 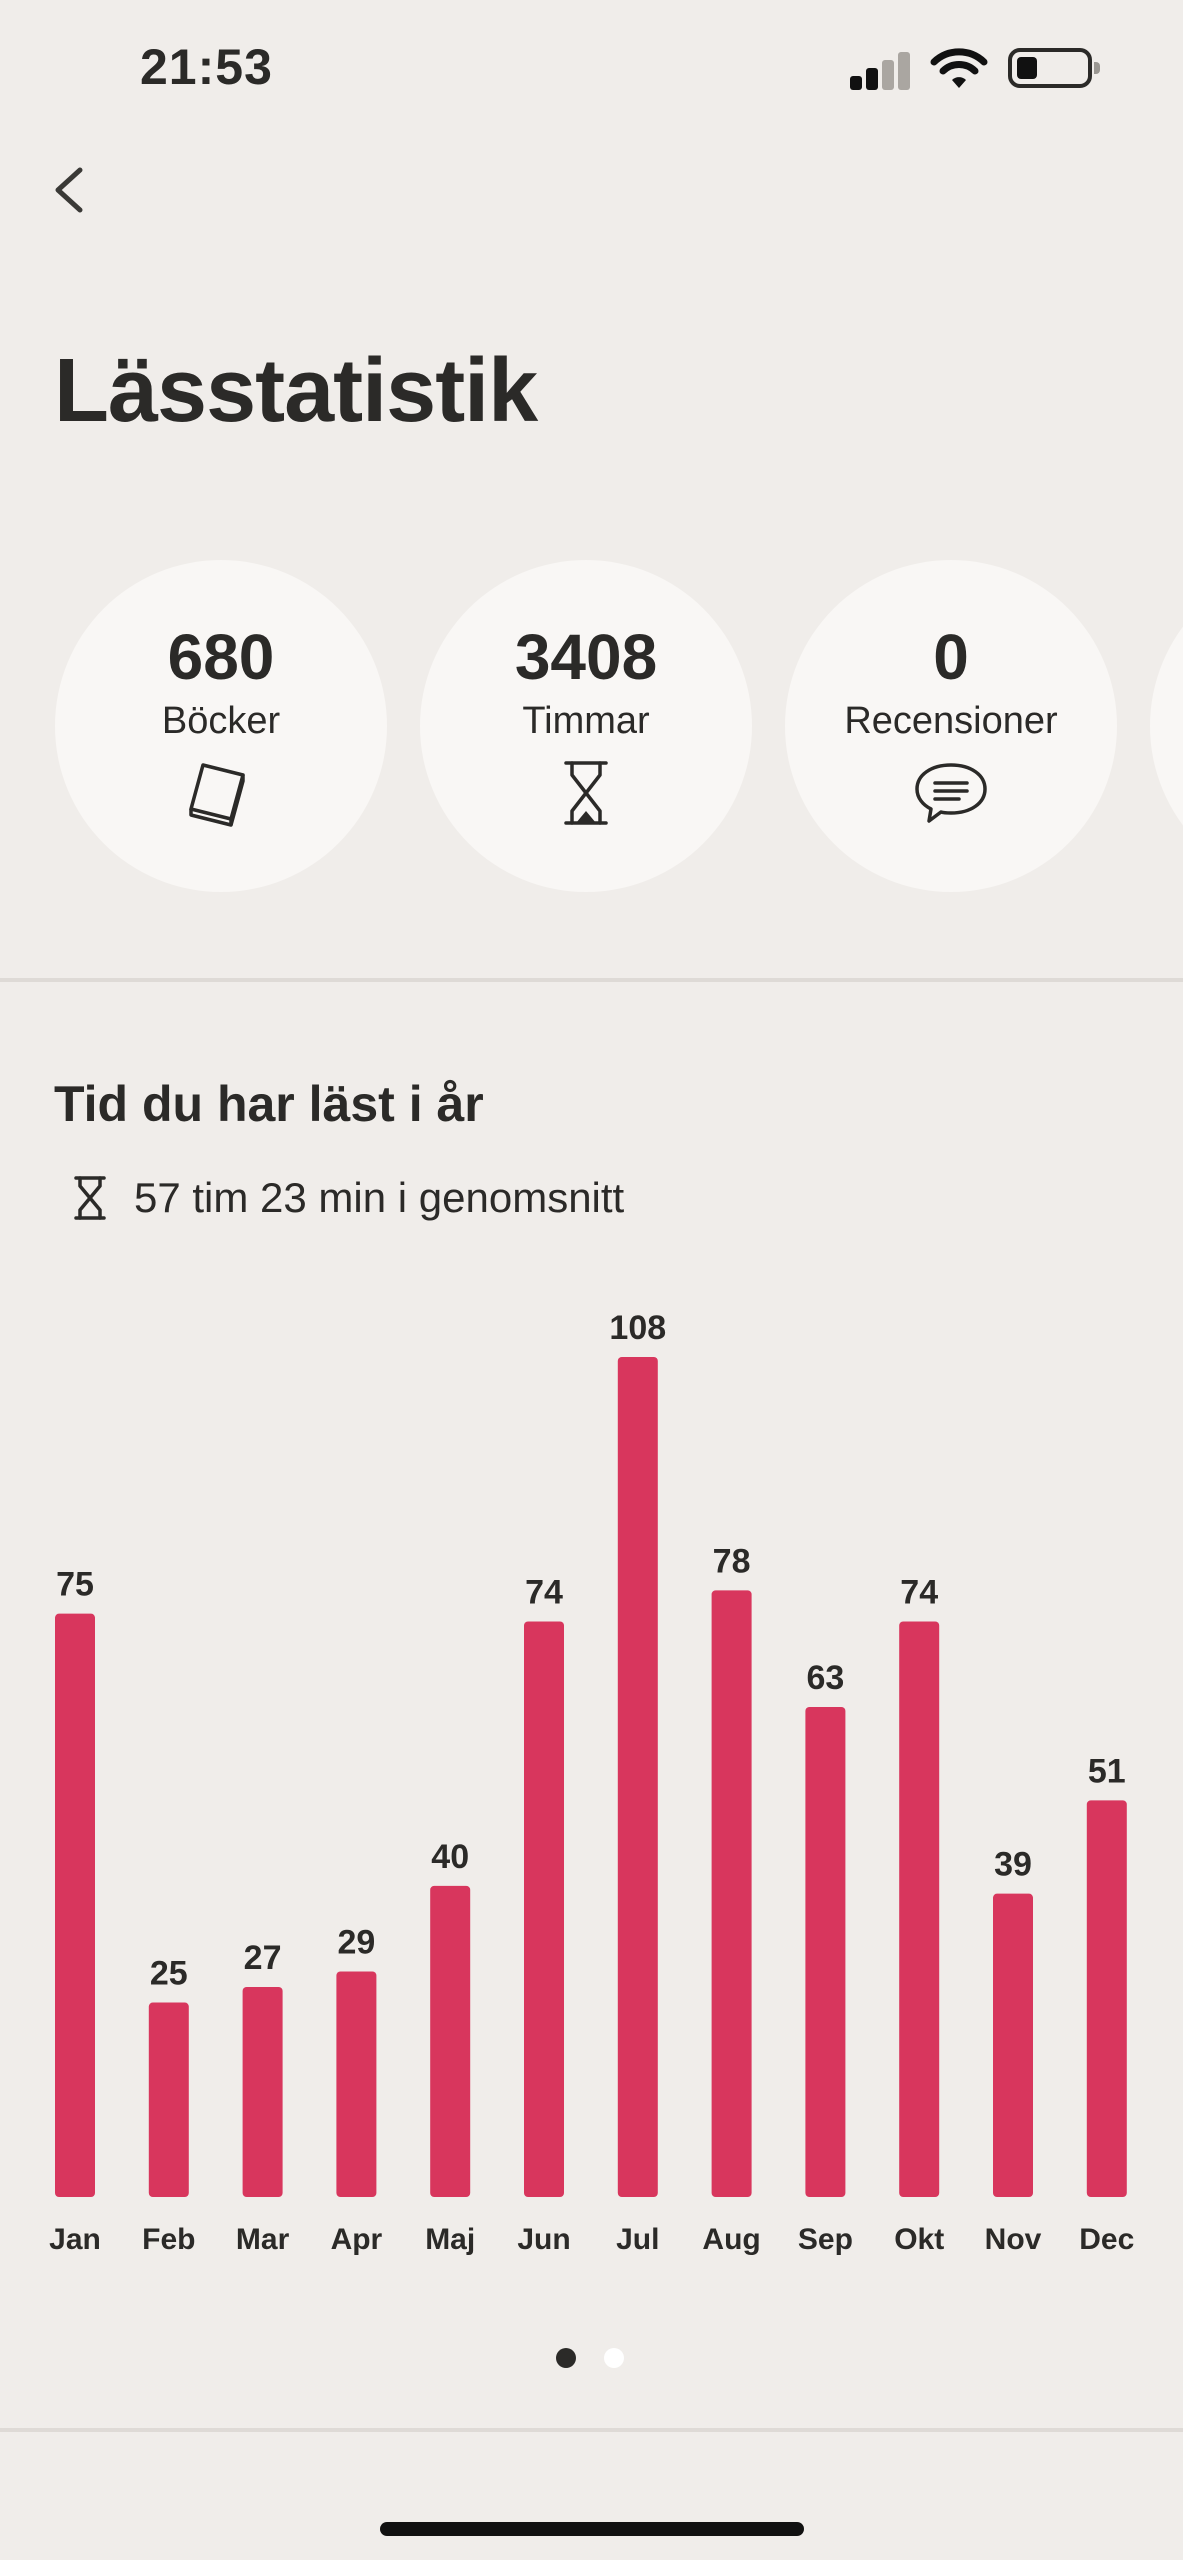 I want to click on stat-hours: 3408 Timmar, so click(x=586, y=726).